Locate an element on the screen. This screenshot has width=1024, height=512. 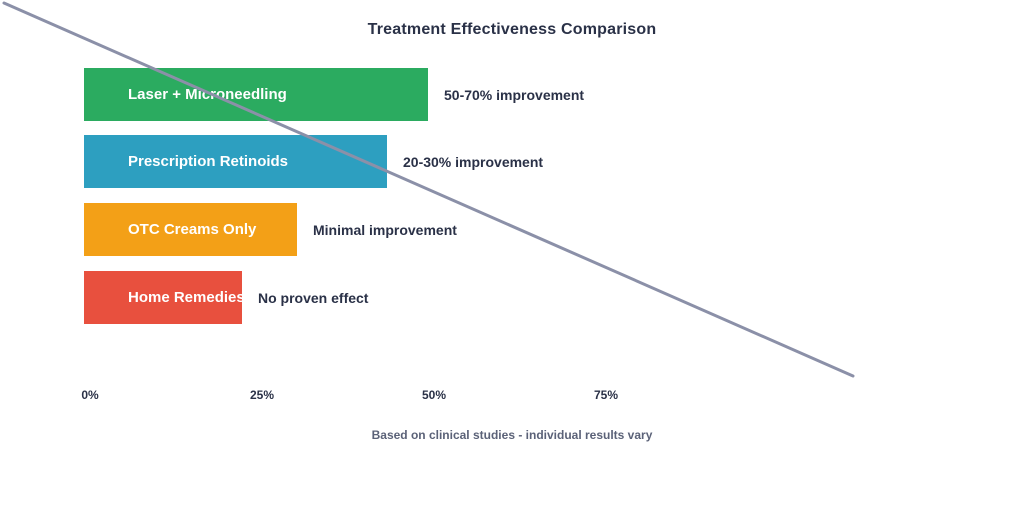
bar-annotation: Minimal improvement is located at coordinates (385, 229).